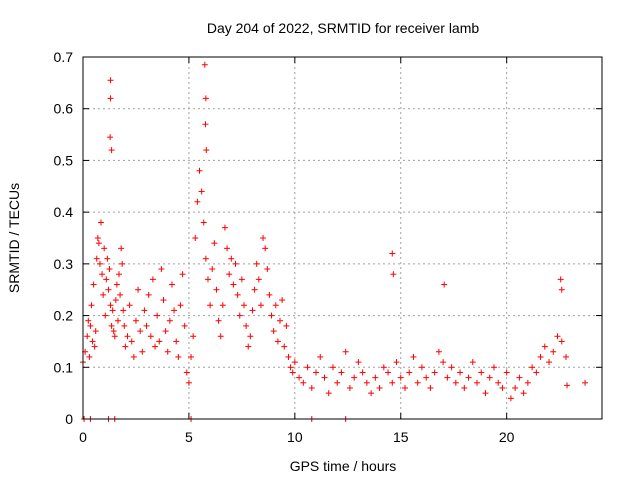  Describe the element at coordinates (189, 437) in the screenshot. I see `x-tick-label: 5` at that location.